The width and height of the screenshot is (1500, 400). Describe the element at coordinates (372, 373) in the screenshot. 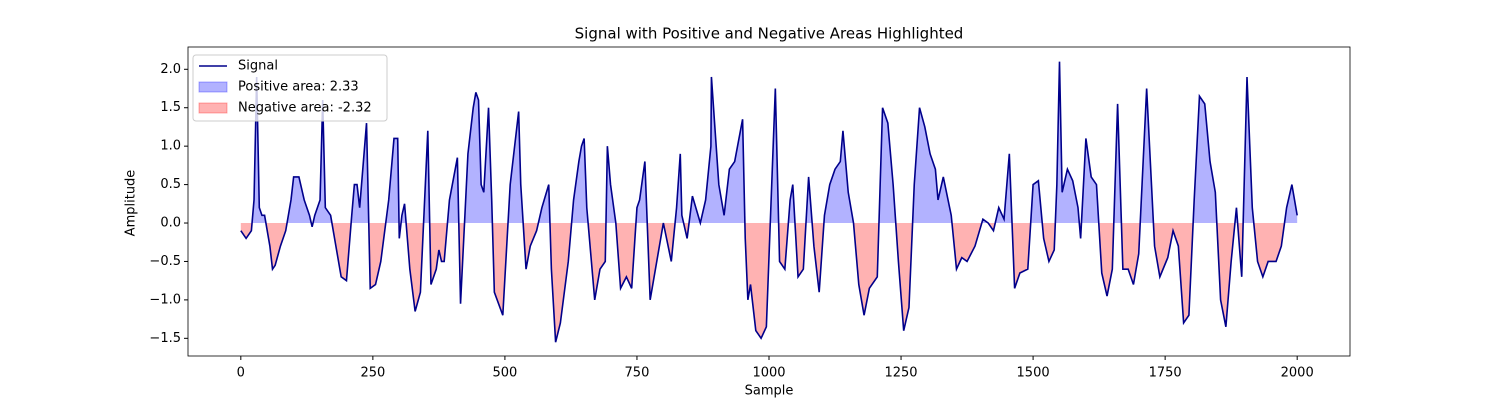

I see `x-tick-label: 250` at that location.